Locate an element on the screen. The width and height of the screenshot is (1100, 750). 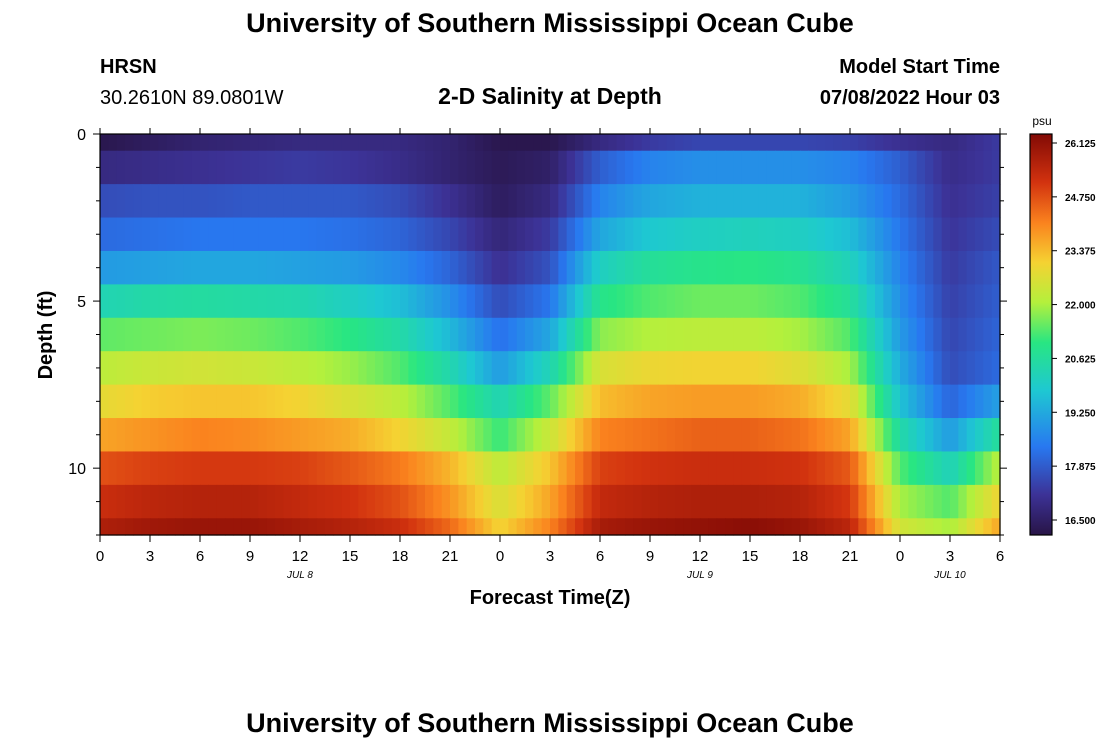
model-start-value: 07/08/2022 Hour 03 is located at coordinates (909, 98).